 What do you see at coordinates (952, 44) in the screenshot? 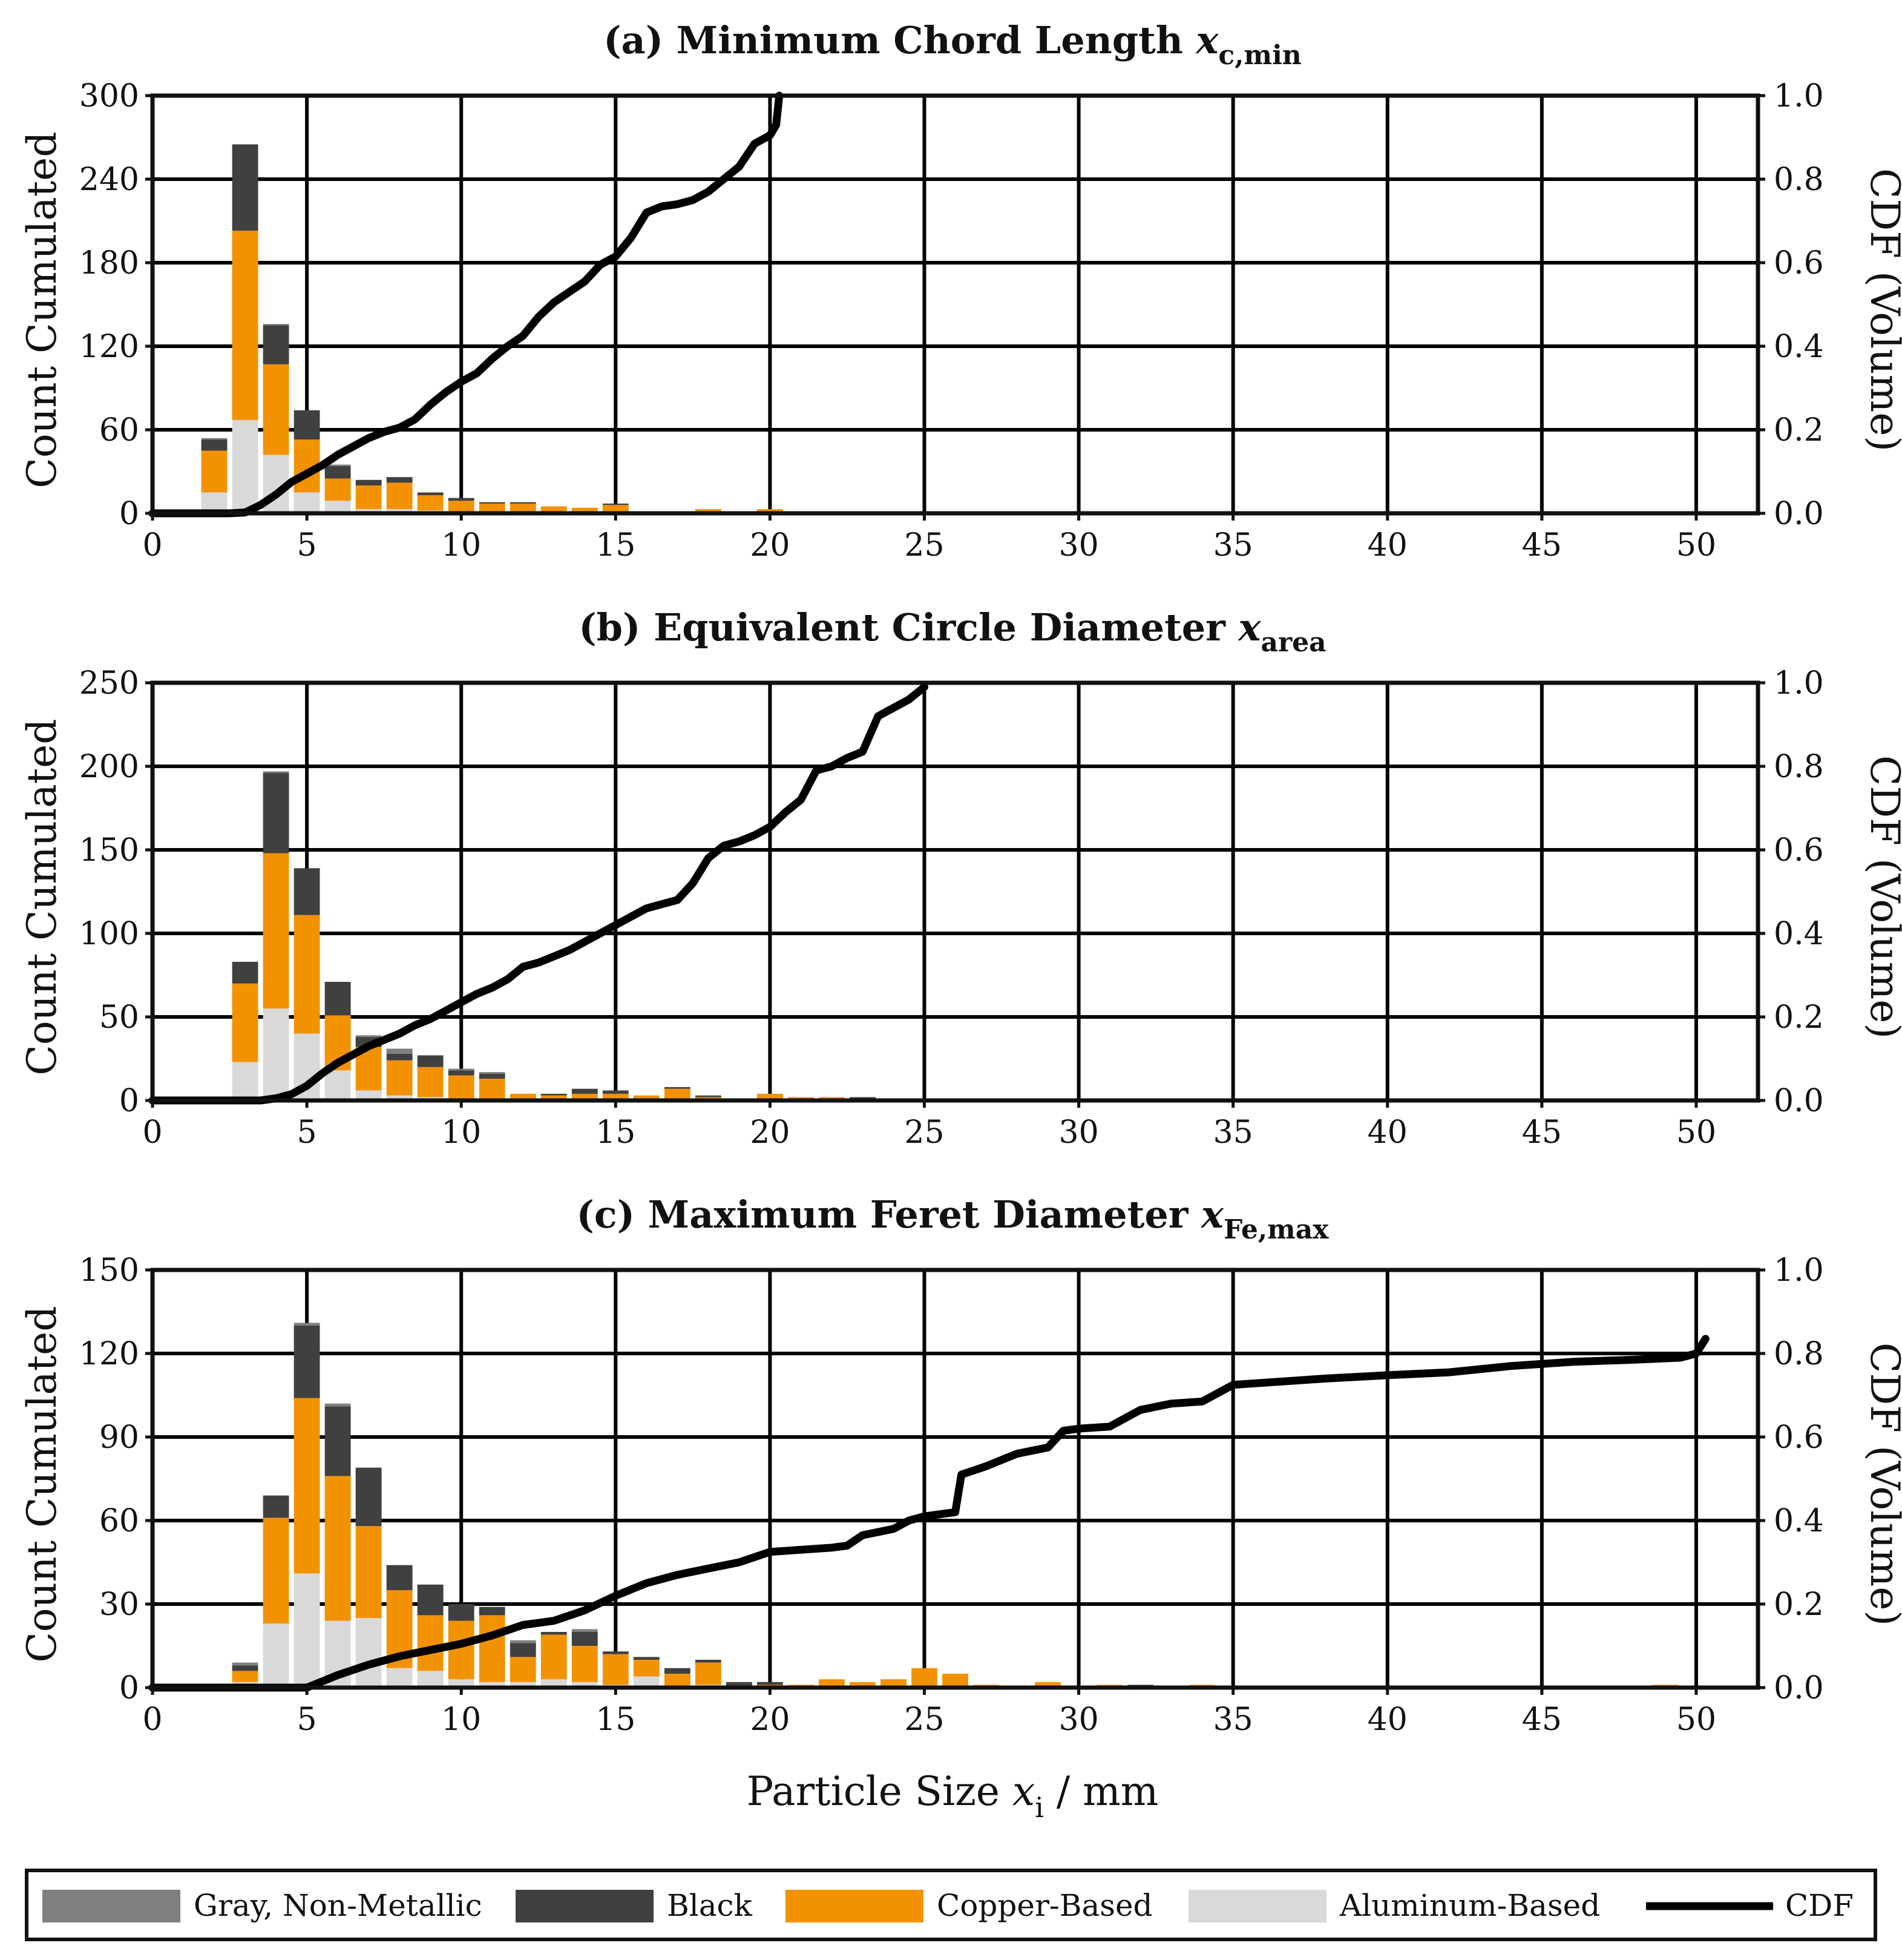
I see `panel-title: (a) Minimum Chord Length xc,min` at bounding box center [952, 44].